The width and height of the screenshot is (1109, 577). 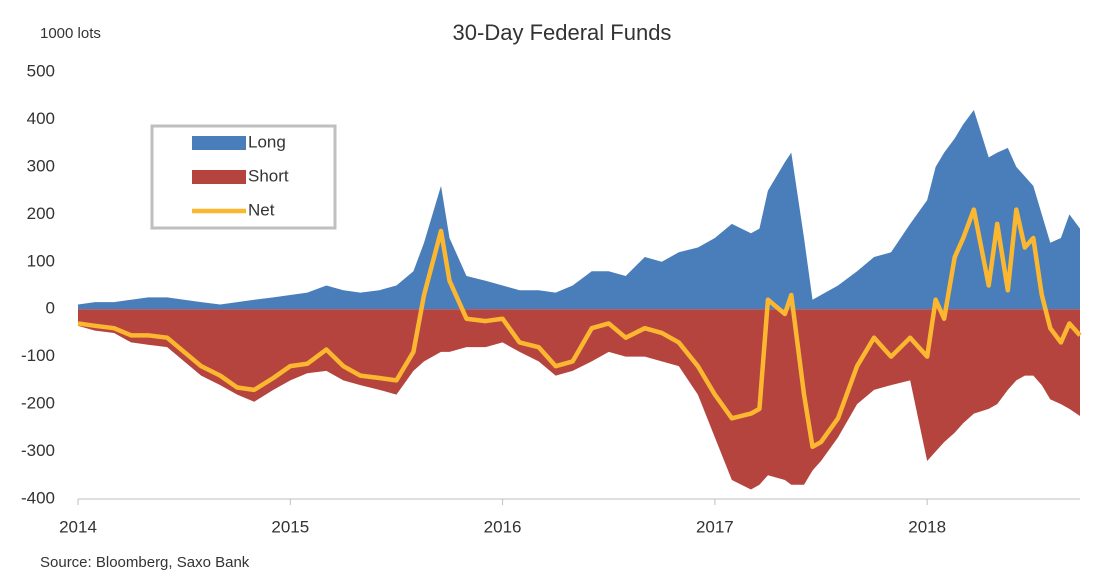 I want to click on x-tick-label: 2018, so click(x=927, y=526).